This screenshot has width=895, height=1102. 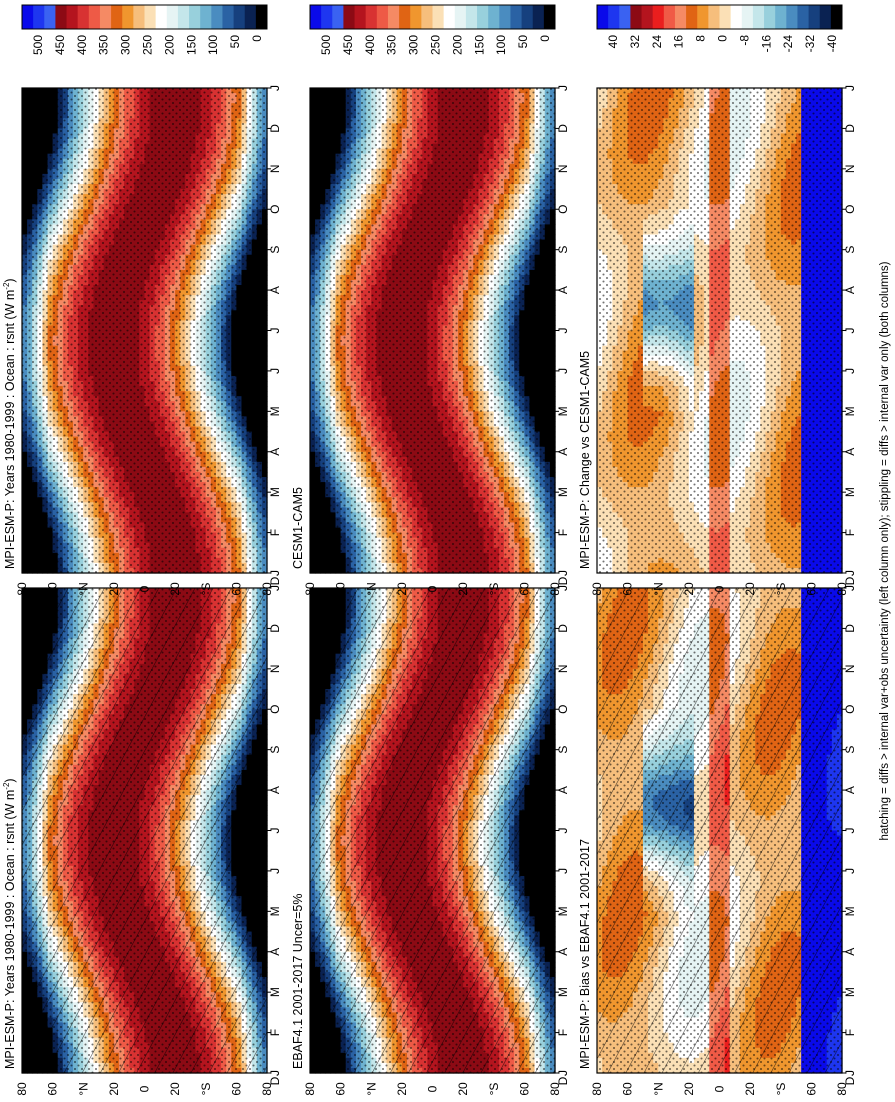 What do you see at coordinates (635, 42) in the screenshot?
I see `colorbar-tick-label: 32` at bounding box center [635, 42].